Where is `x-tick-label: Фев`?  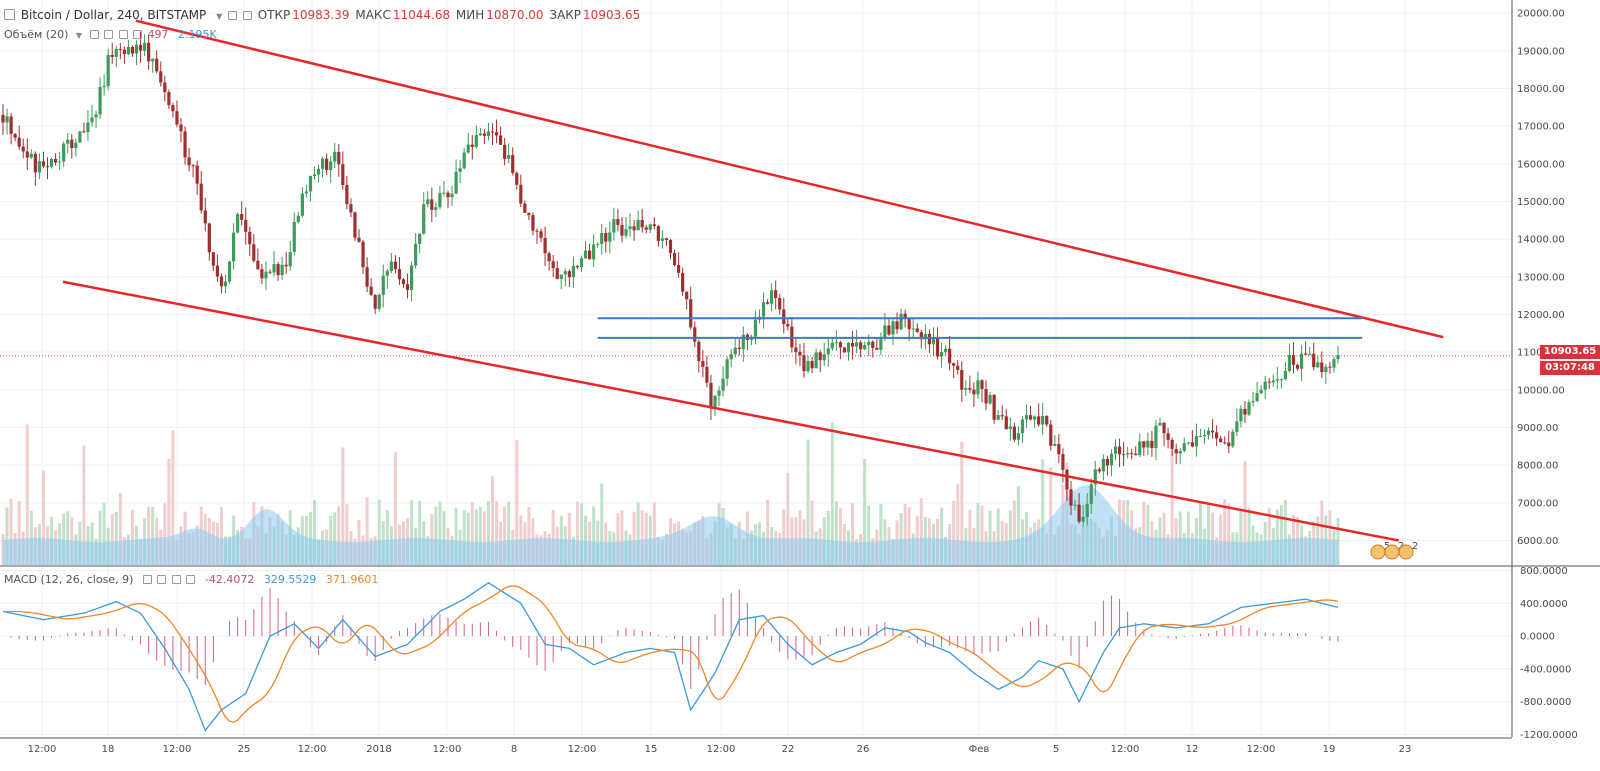 x-tick-label: Фев is located at coordinates (979, 749).